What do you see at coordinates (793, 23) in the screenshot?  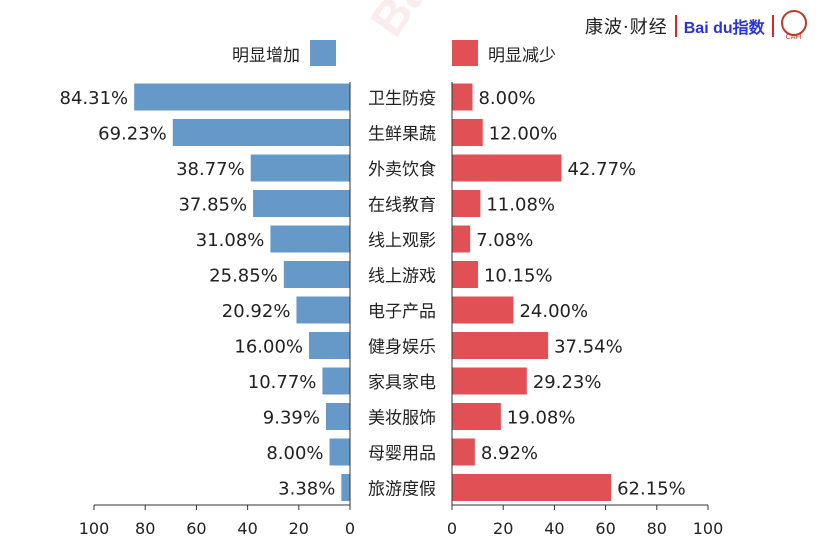 I see `seal-icon` at bounding box center [793, 23].